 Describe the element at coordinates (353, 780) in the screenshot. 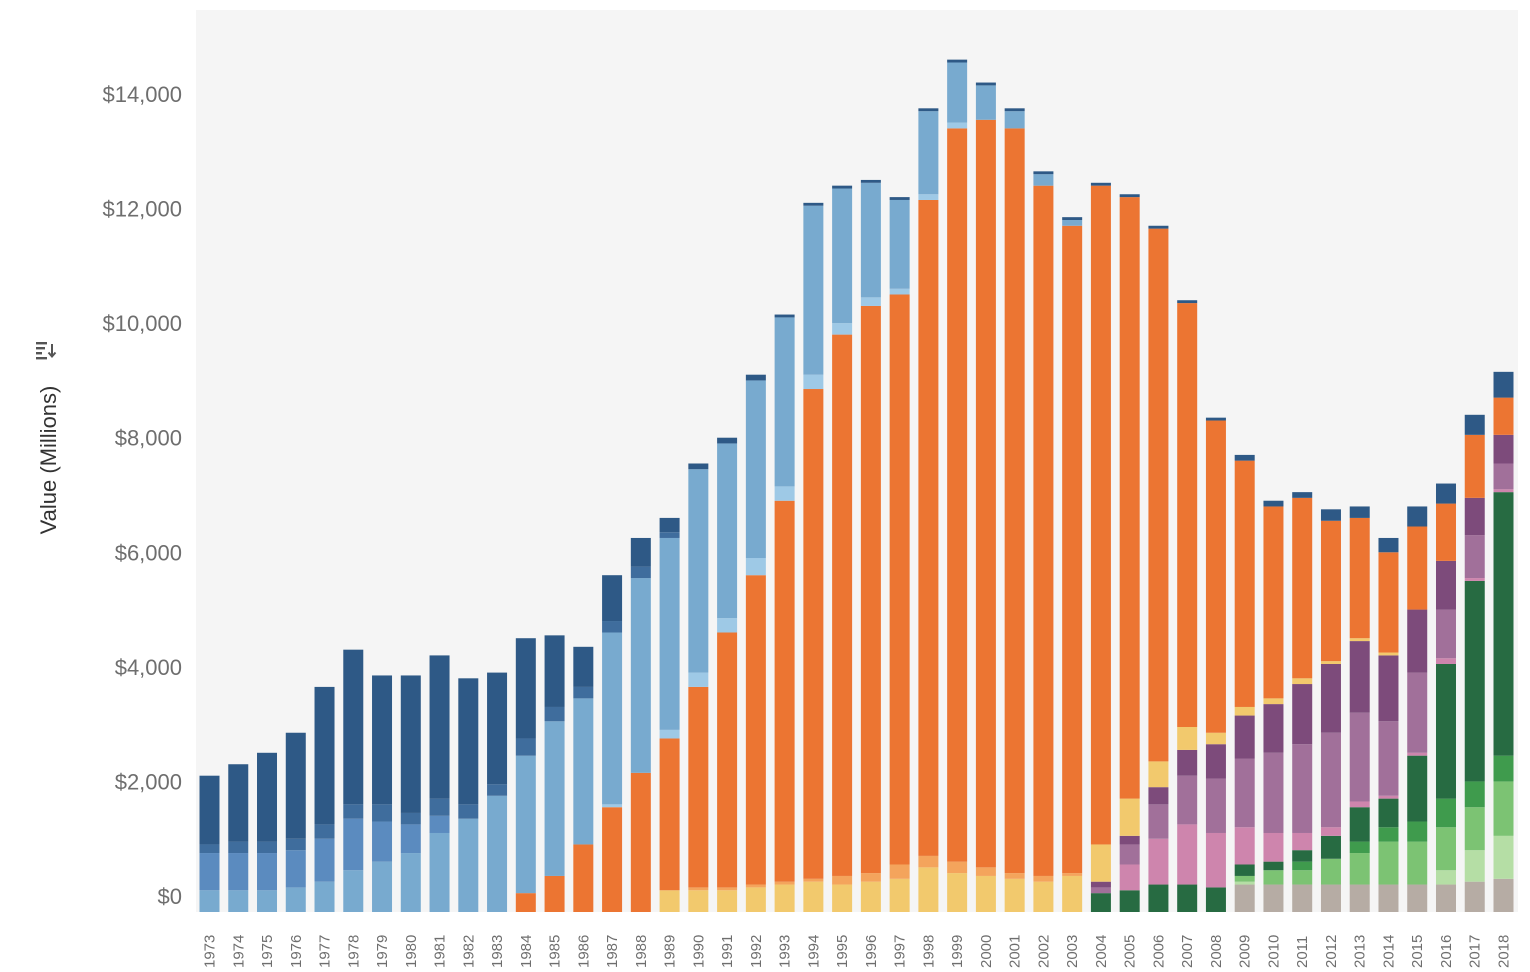

I see `bar-1978` at that location.